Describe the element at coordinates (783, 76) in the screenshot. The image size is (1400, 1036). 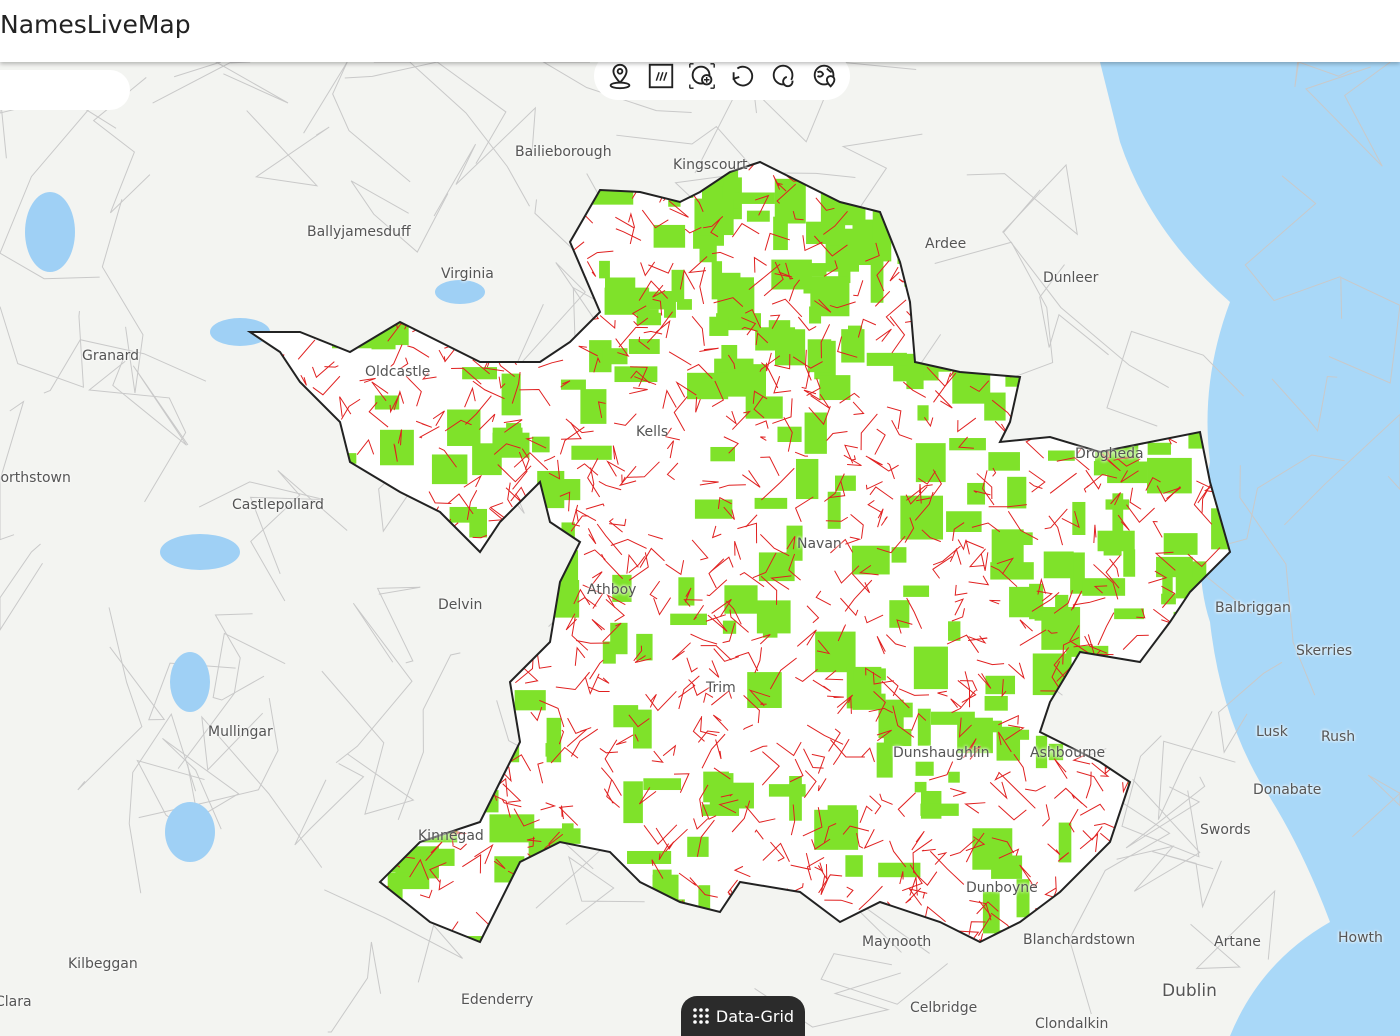
I see `globe-refresh-button` at that location.